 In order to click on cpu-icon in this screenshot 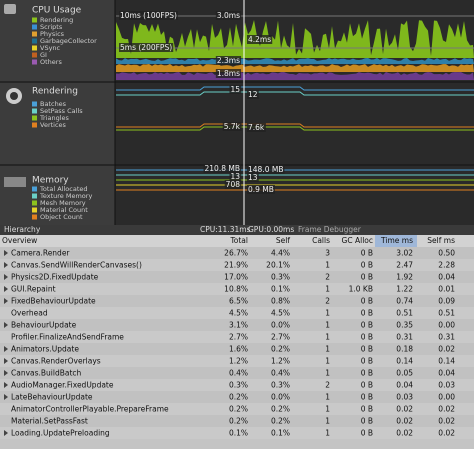, I will do `click(10, 9)`.